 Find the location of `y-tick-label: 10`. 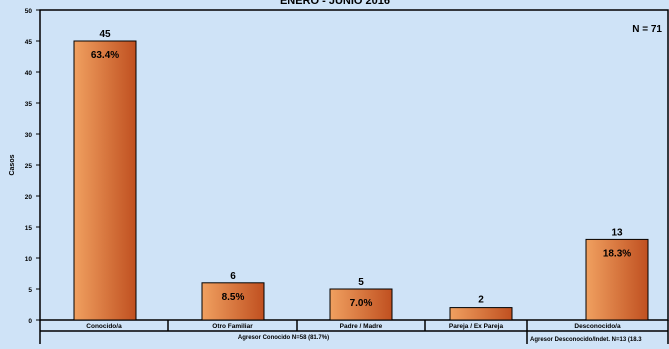

y-tick-label: 10 is located at coordinates (29, 259).